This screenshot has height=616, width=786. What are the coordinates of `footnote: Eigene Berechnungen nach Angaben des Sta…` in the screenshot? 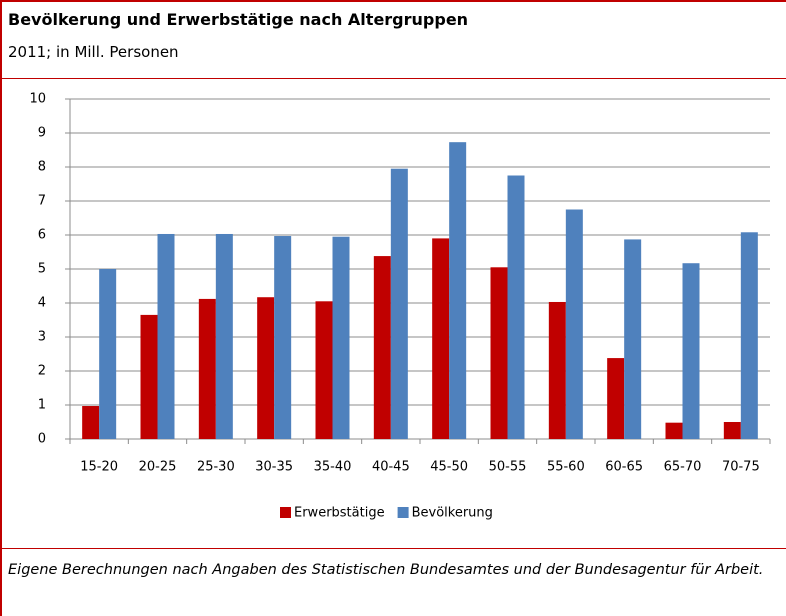 It's located at (386, 570).